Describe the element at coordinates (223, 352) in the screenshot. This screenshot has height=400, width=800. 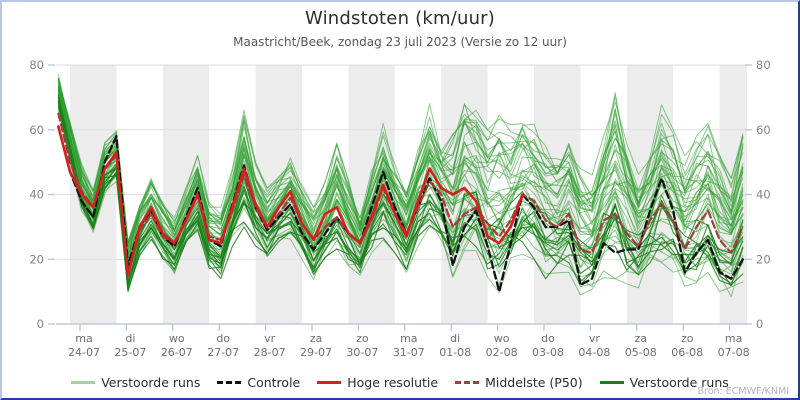
I see `svg-text: 27-07` at that location.